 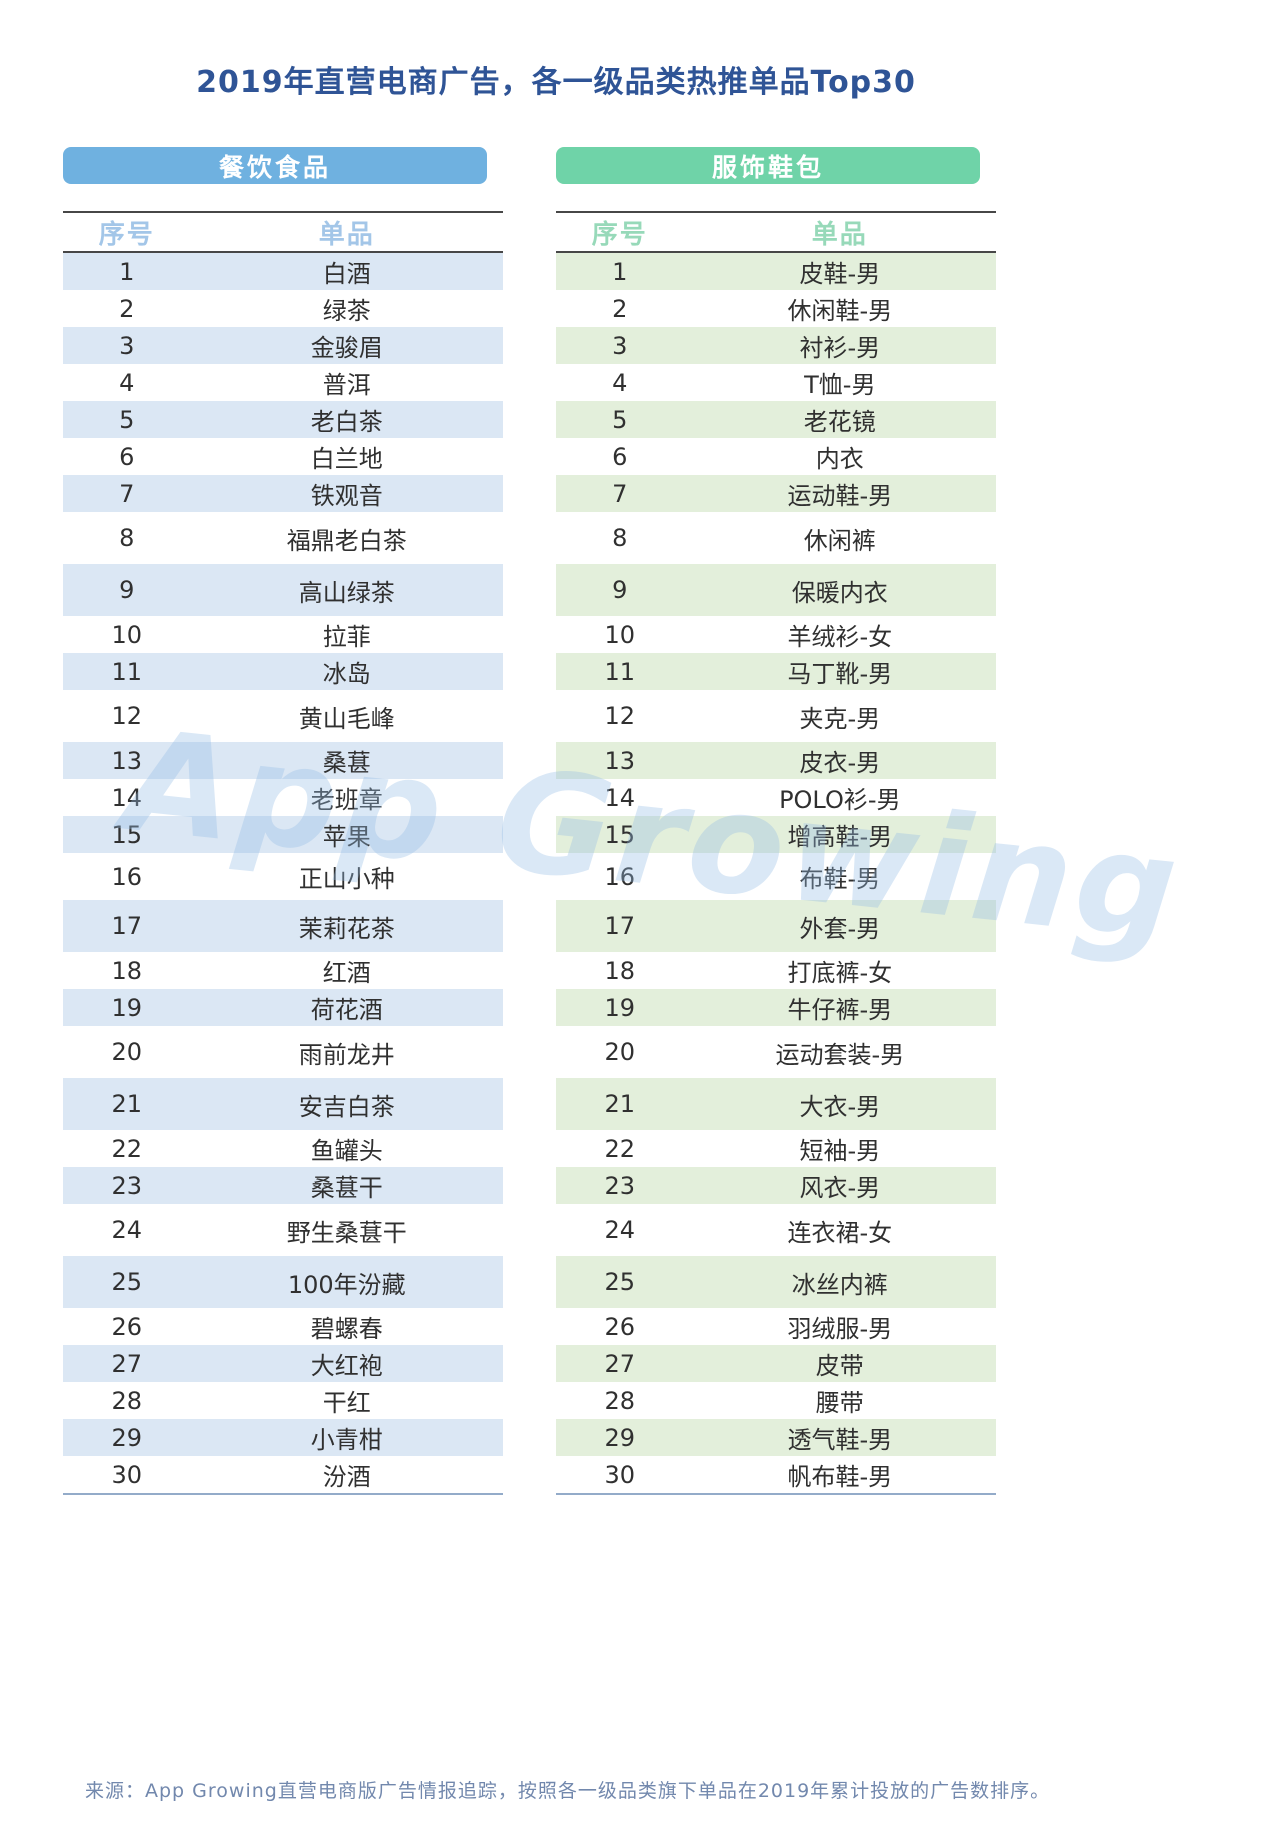 I want to click on table-row: 18 红酒, so click(x=283, y=970).